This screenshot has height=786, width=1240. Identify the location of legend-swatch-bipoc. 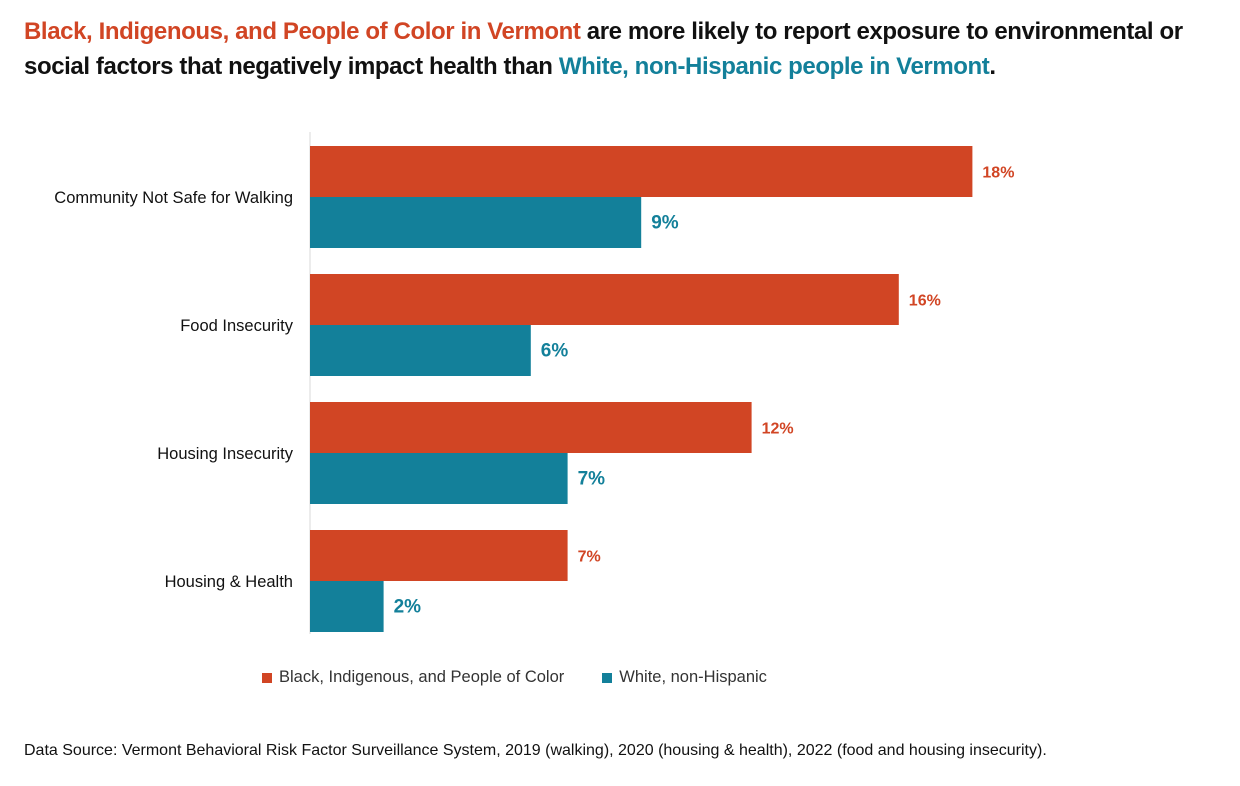
(267, 677).